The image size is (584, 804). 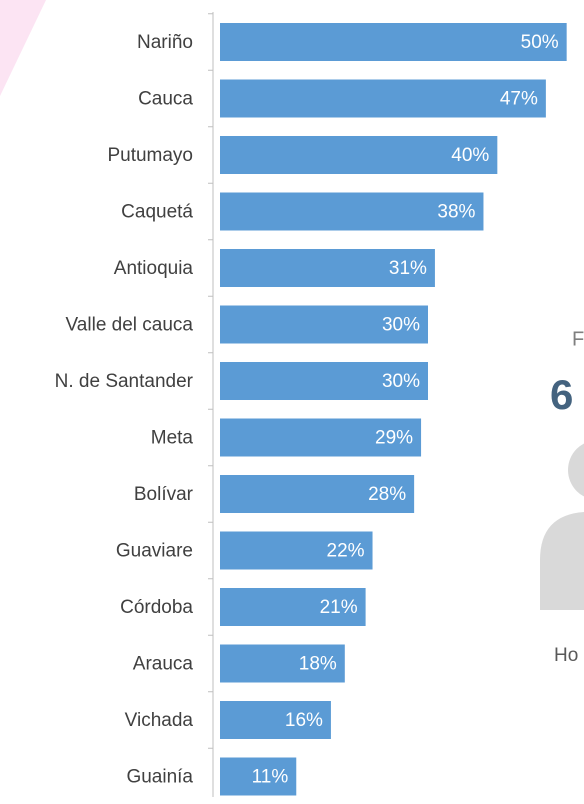 I want to click on y-tick-label: N. de Santander, so click(x=124, y=381).